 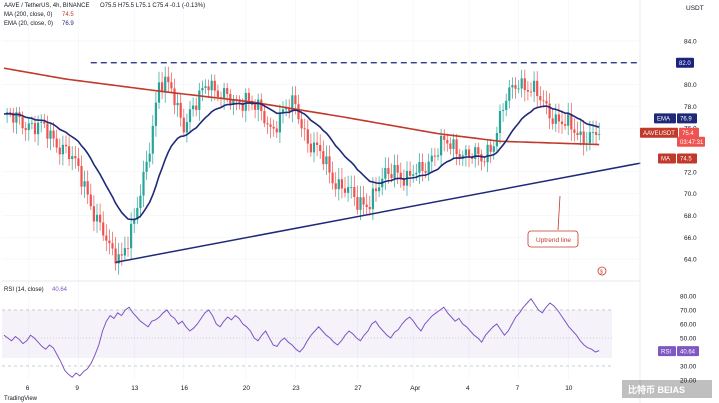 I want to click on uptrend-annotation: Uptrend line, so click(x=553, y=240).